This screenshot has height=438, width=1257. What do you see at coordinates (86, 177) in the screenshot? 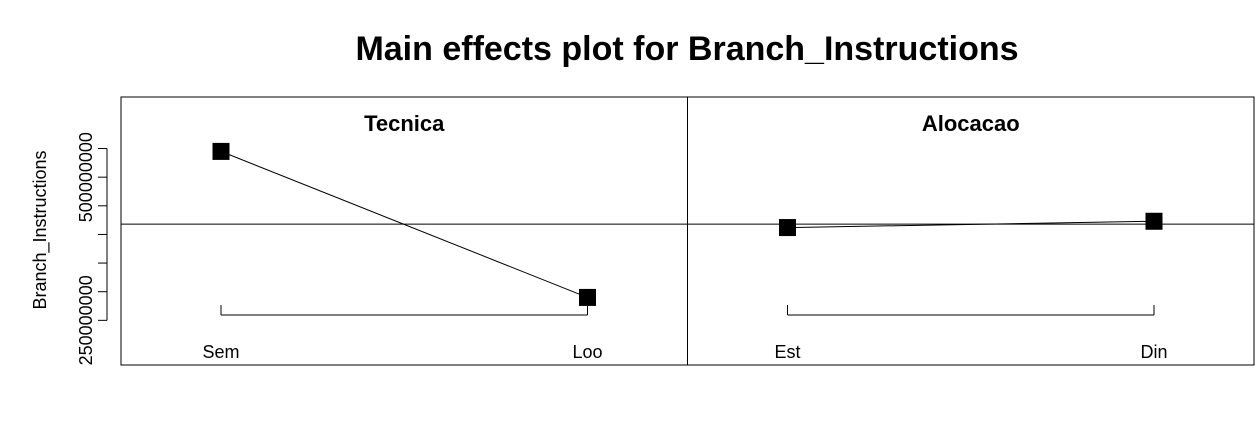
I see `y-tick-label: 500000000` at bounding box center [86, 177].